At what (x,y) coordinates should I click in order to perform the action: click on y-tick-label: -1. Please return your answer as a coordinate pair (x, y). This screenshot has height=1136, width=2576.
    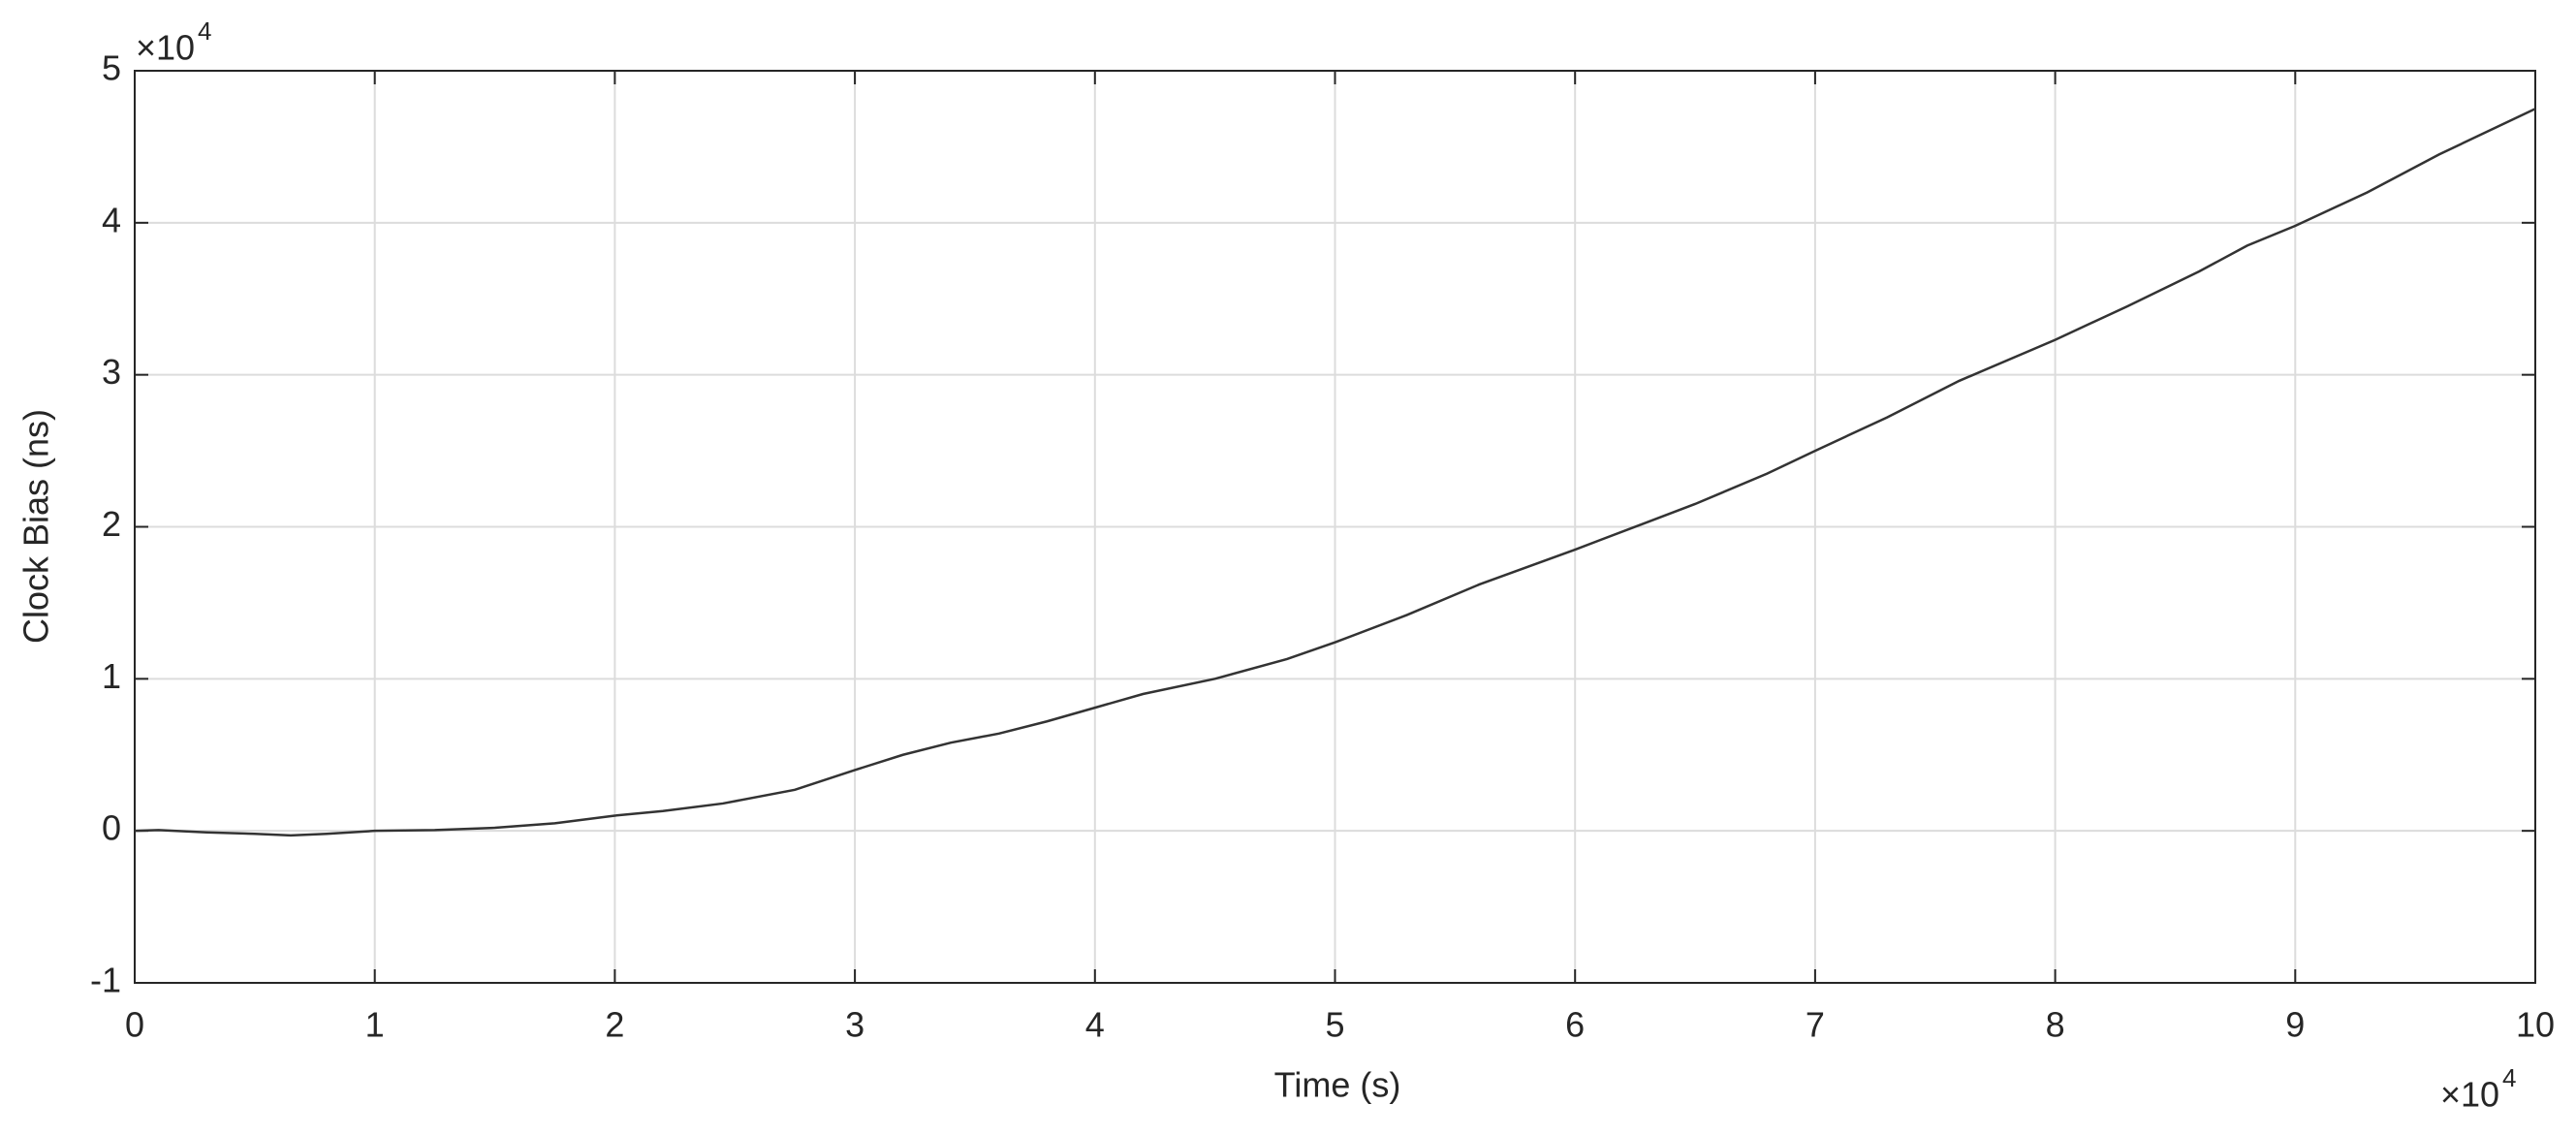
    Looking at the image, I should click on (105, 980).